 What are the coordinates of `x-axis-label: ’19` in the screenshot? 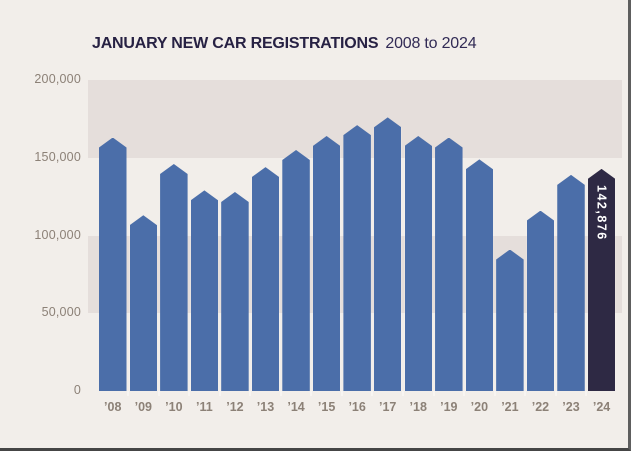 It's located at (449, 407).